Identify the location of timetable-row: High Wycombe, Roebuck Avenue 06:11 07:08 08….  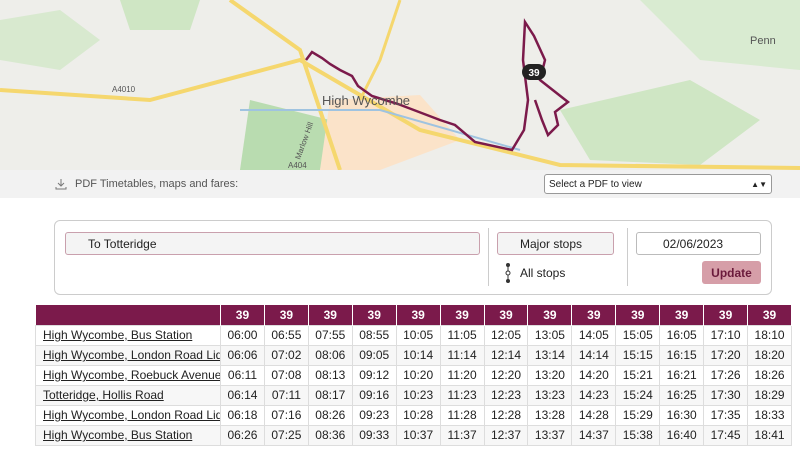
(413, 375).